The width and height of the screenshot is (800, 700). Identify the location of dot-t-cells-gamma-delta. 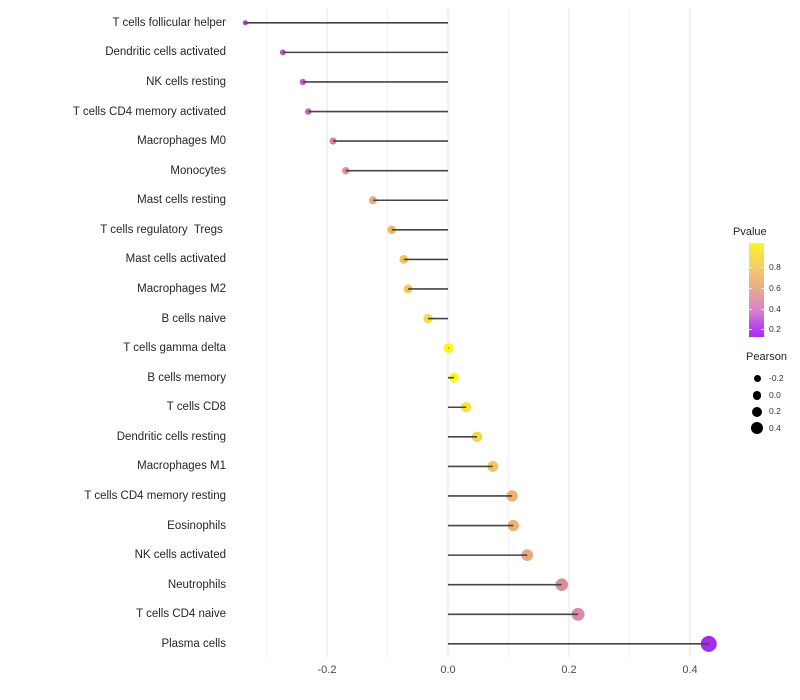
(448, 348).